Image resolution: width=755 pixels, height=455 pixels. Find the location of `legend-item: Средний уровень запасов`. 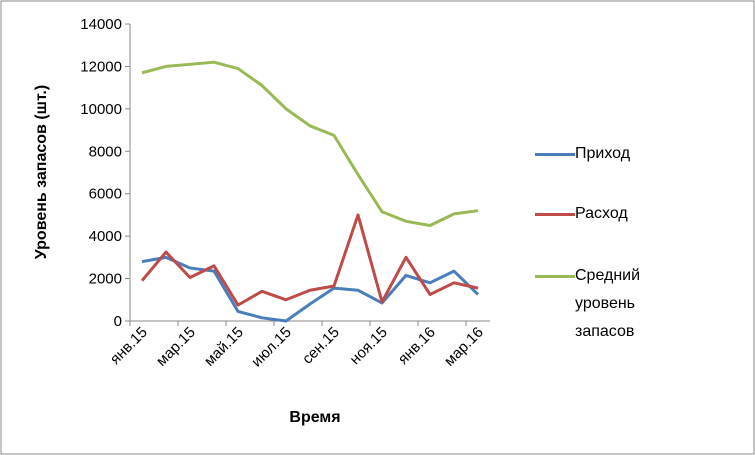

legend-item: Средний уровень запасов is located at coordinates (610, 304).